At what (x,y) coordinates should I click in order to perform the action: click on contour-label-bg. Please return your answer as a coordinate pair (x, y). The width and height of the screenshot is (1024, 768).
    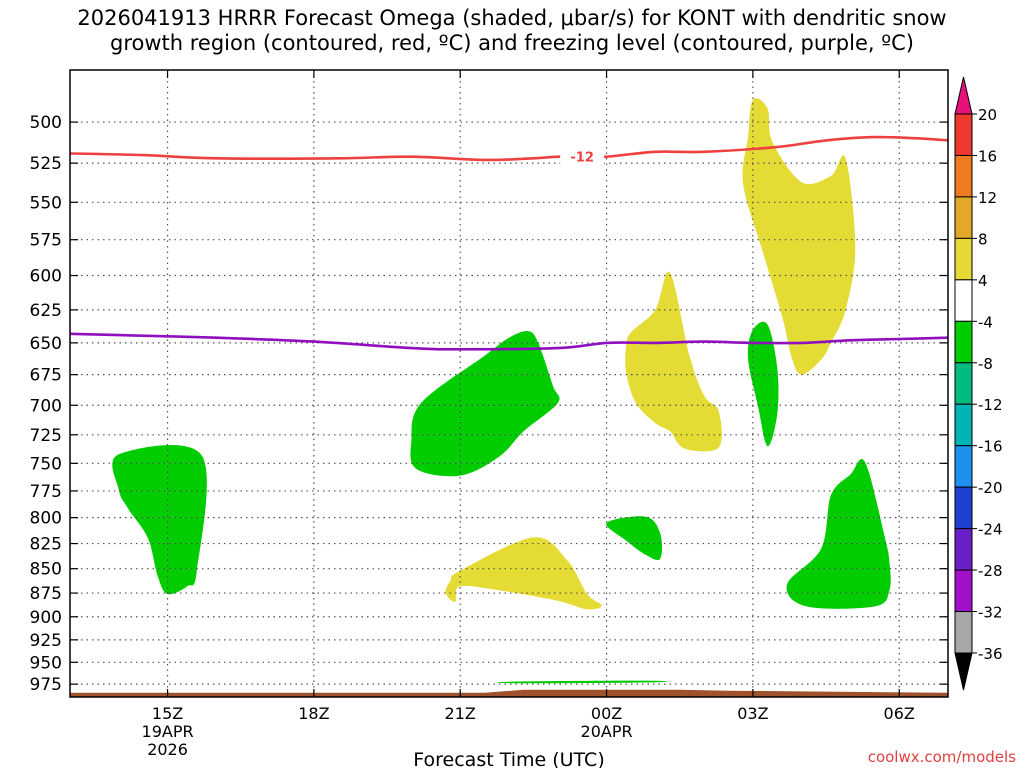
    Looking at the image, I should click on (582, 156).